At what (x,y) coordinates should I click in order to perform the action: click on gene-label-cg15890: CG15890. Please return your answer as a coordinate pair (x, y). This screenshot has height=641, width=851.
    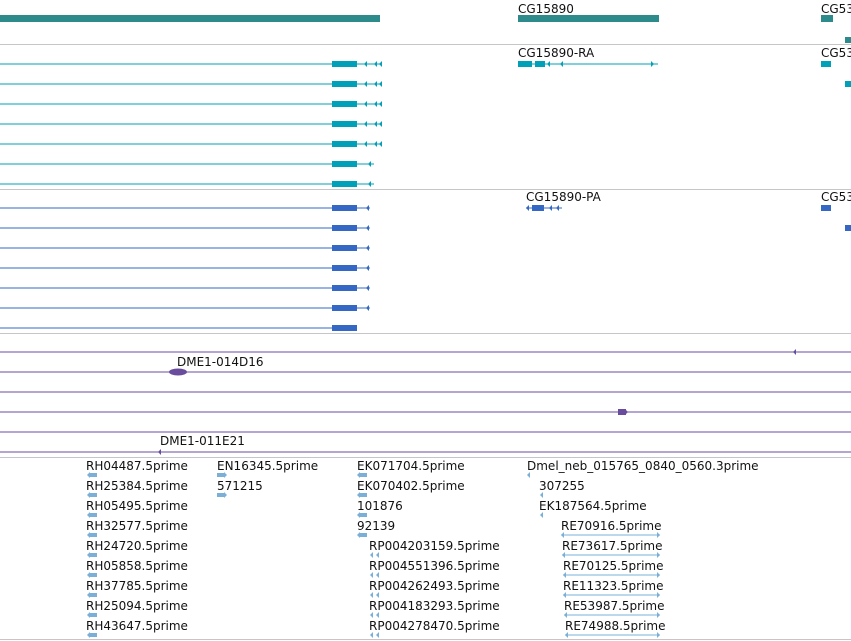
    Looking at the image, I should click on (546, 9).